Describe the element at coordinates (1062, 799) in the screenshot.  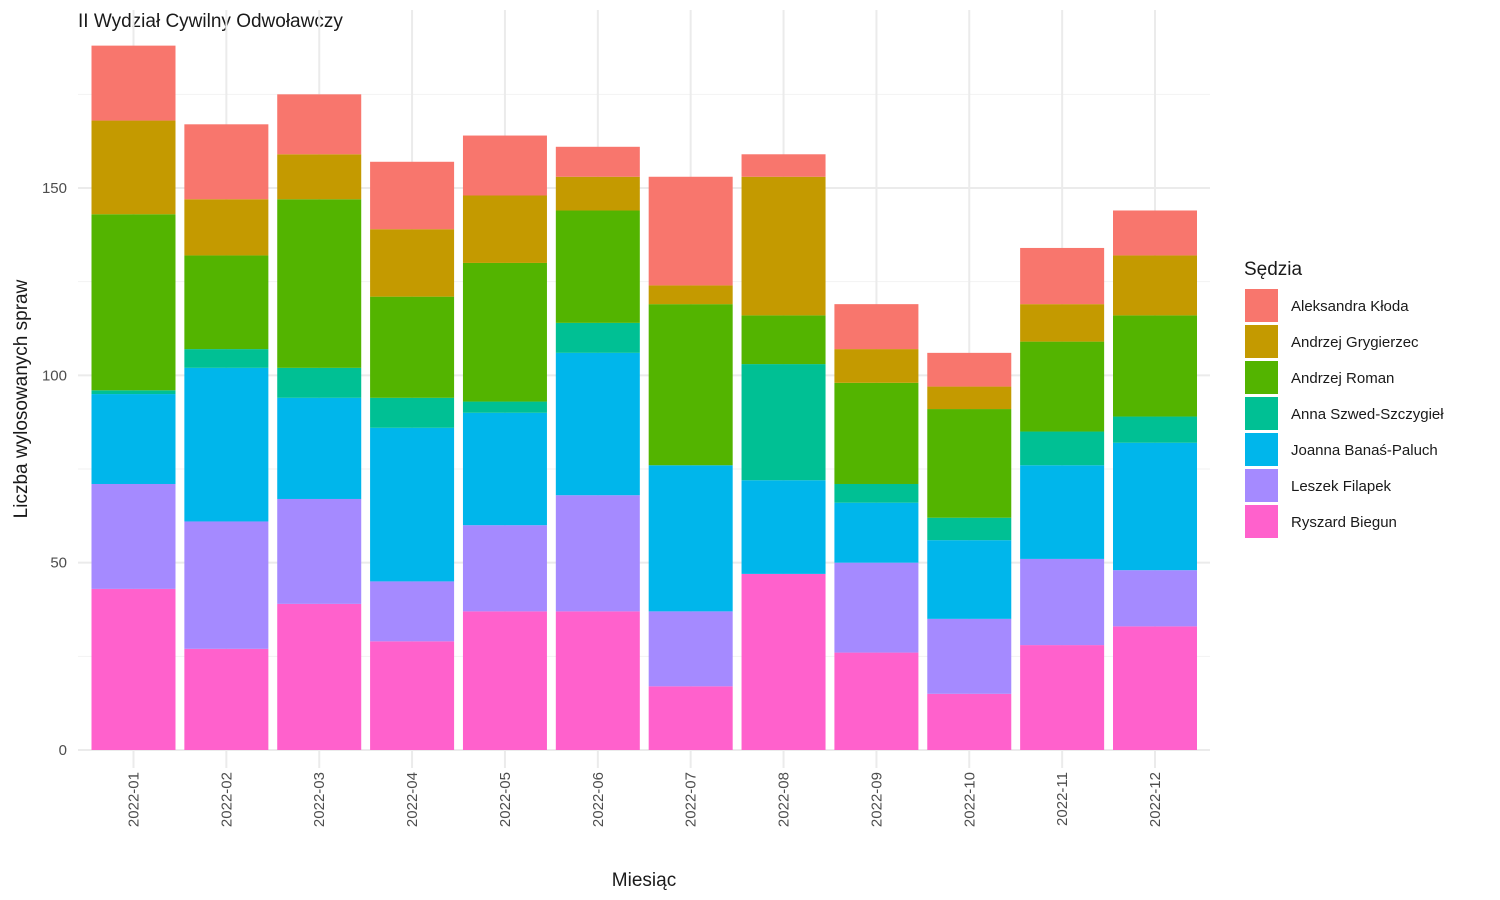
I see `x-tick-label: 2022-11` at that location.